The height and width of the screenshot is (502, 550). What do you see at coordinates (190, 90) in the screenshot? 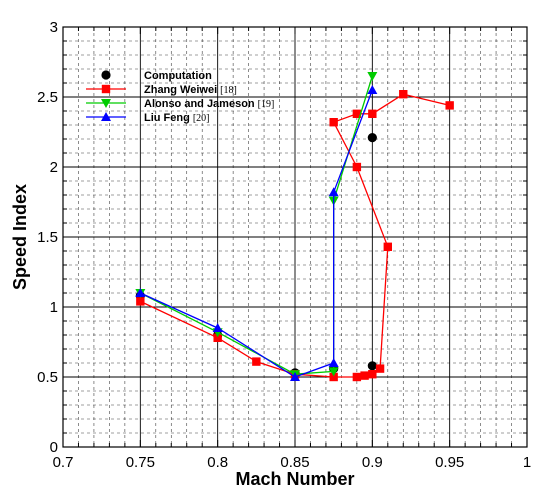
I see `legend-label-zhang-weiwei: Zhang Weiwei [18]` at bounding box center [190, 90].